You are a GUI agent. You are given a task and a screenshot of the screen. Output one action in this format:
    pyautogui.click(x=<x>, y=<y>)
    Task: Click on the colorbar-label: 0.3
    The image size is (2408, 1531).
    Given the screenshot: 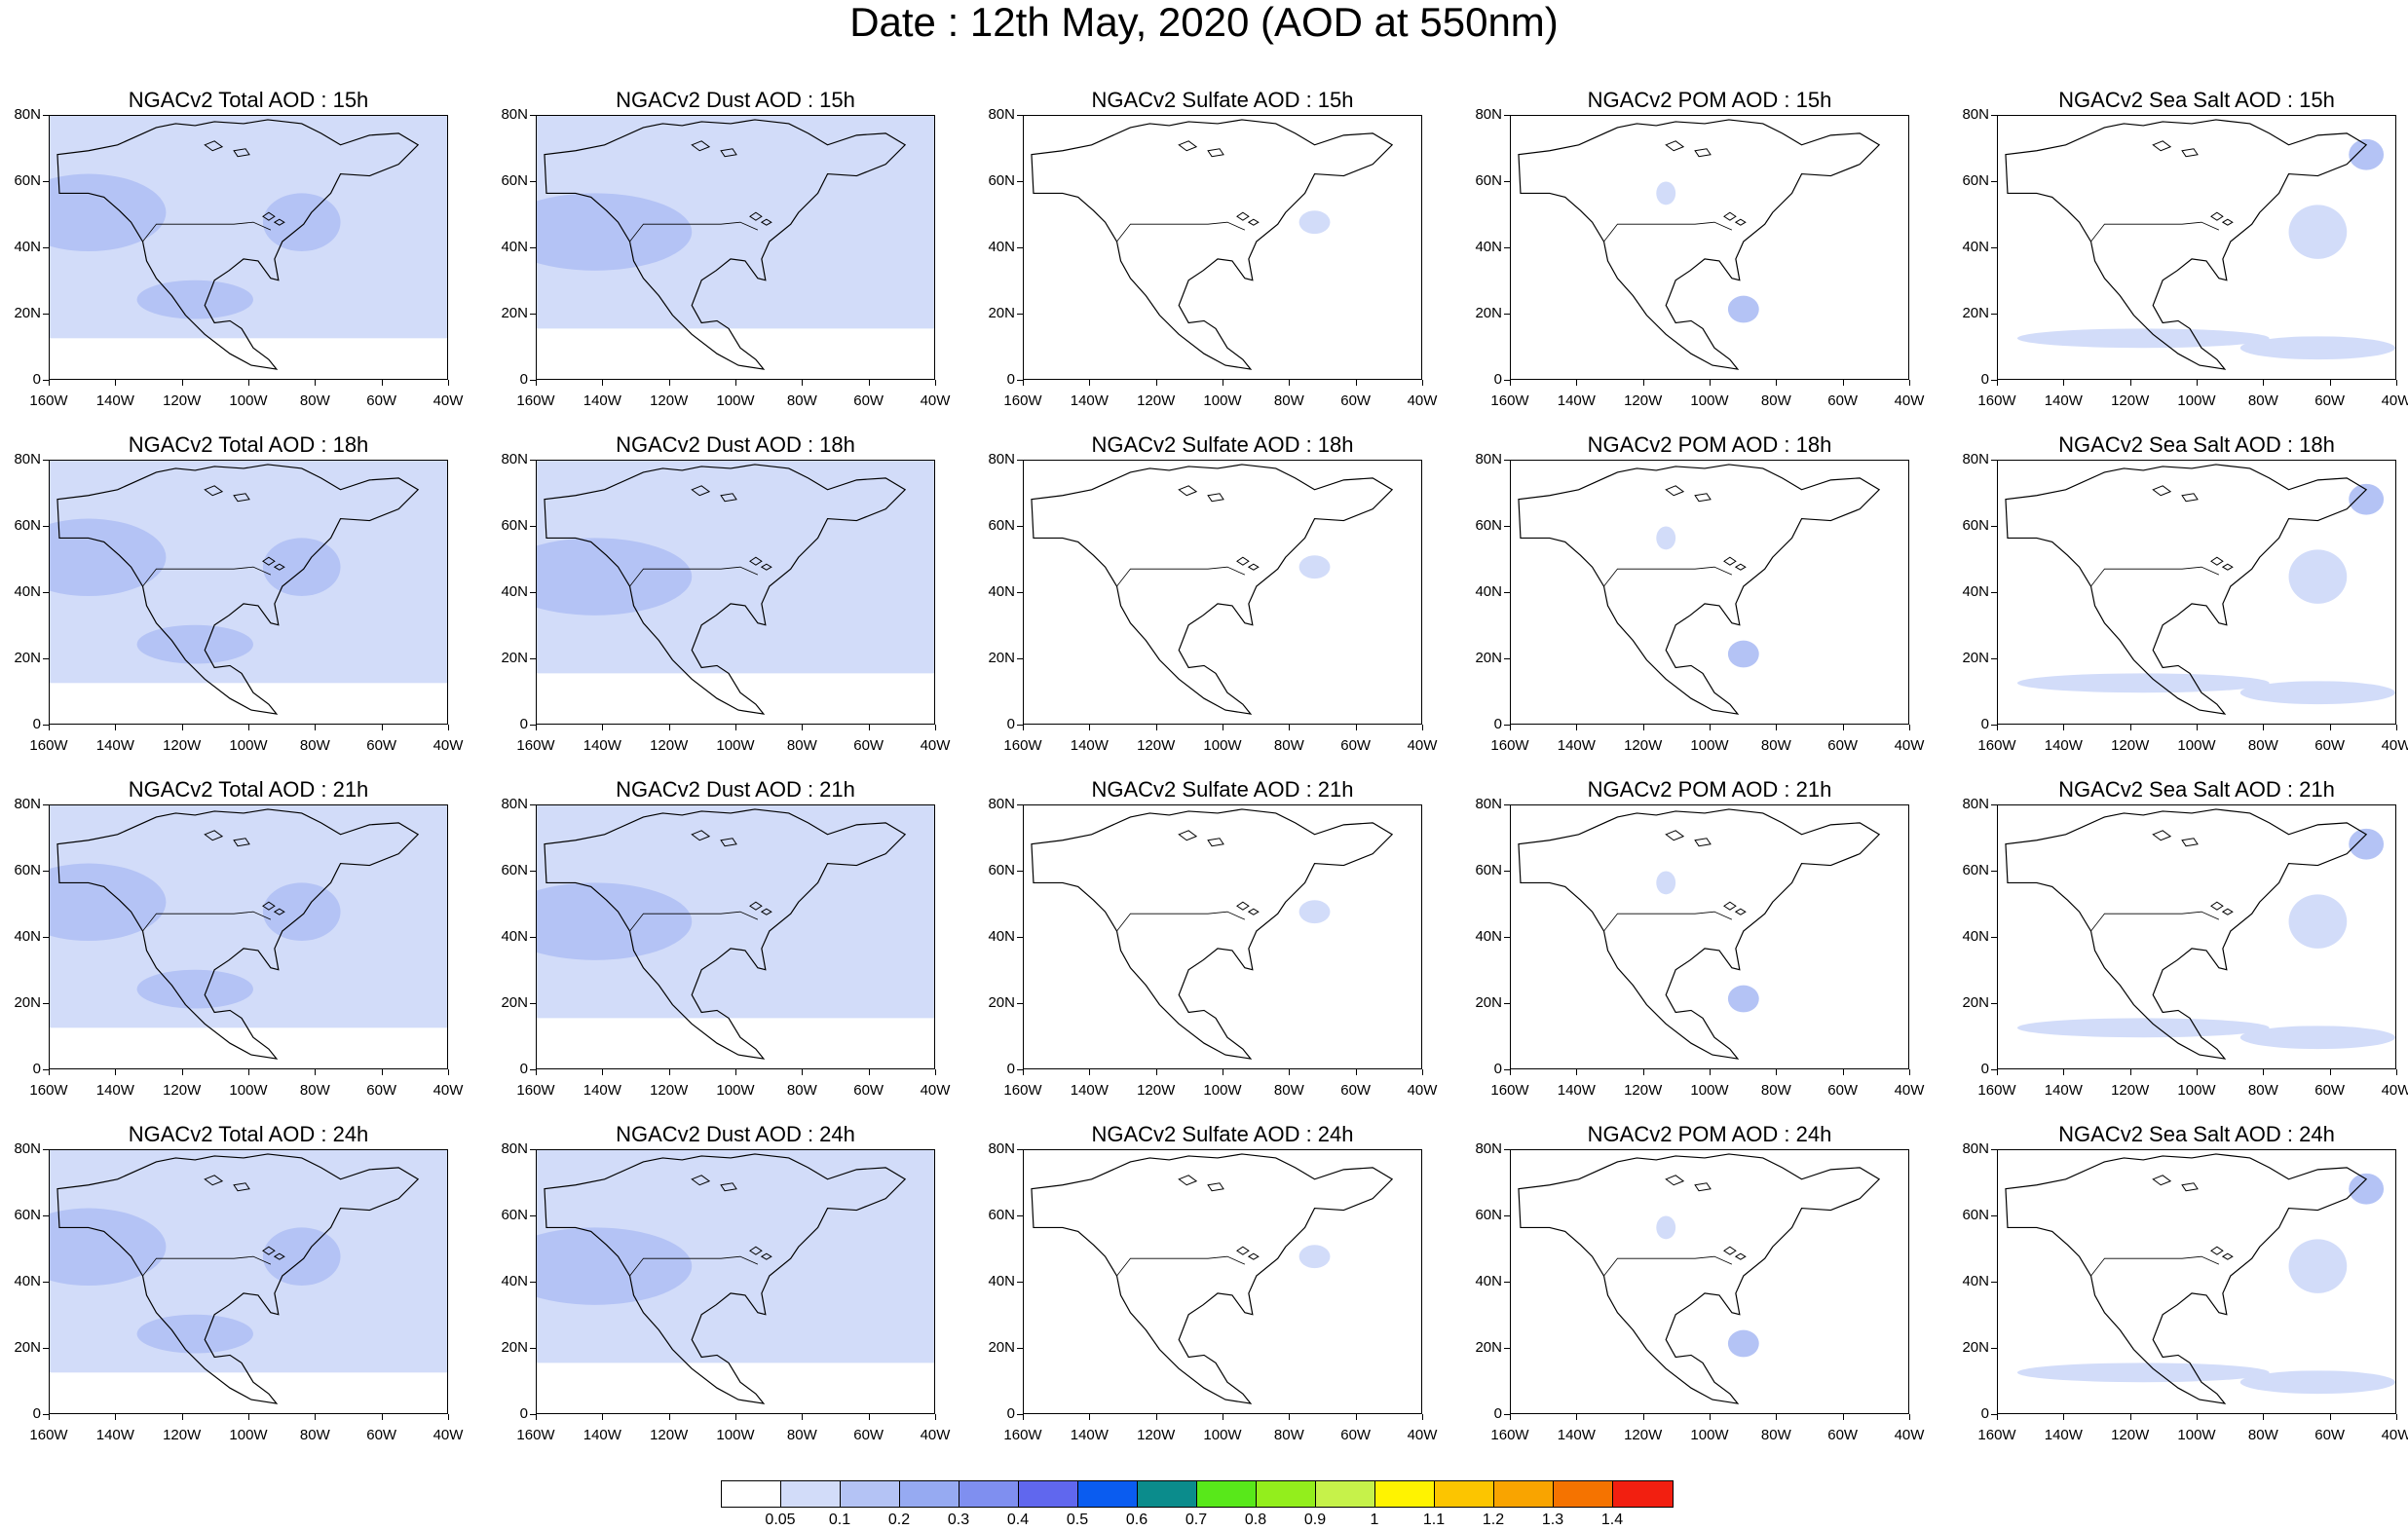 What is the action you would take?
    pyautogui.click(x=958, y=1520)
    